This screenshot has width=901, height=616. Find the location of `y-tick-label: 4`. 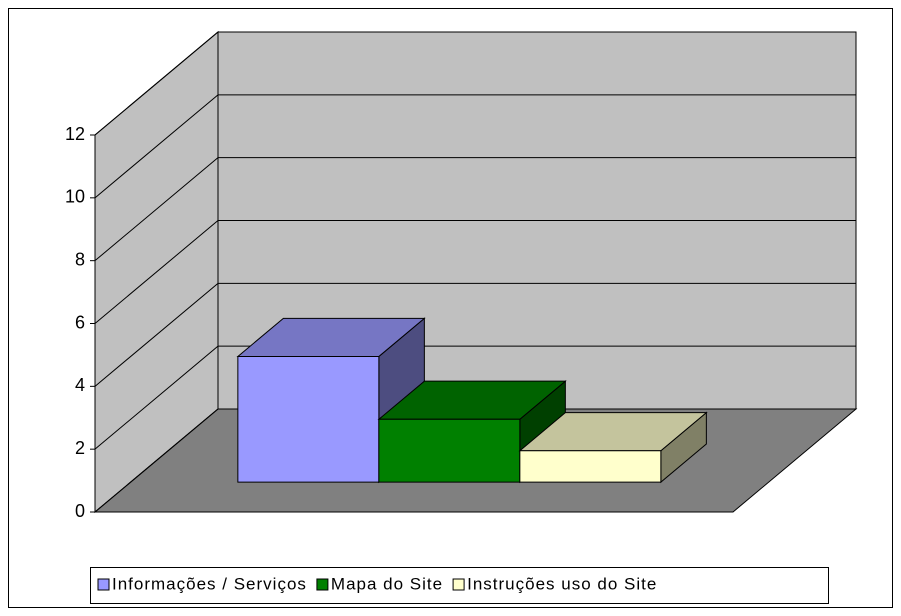

y-tick-label: 4 is located at coordinates (80, 385).